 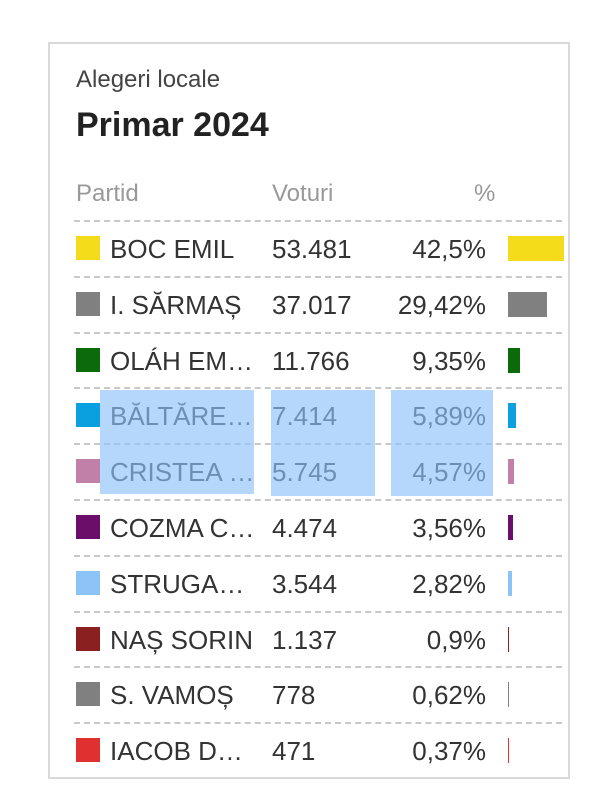 I want to click on vote-count: 3.544, so click(x=305, y=583).